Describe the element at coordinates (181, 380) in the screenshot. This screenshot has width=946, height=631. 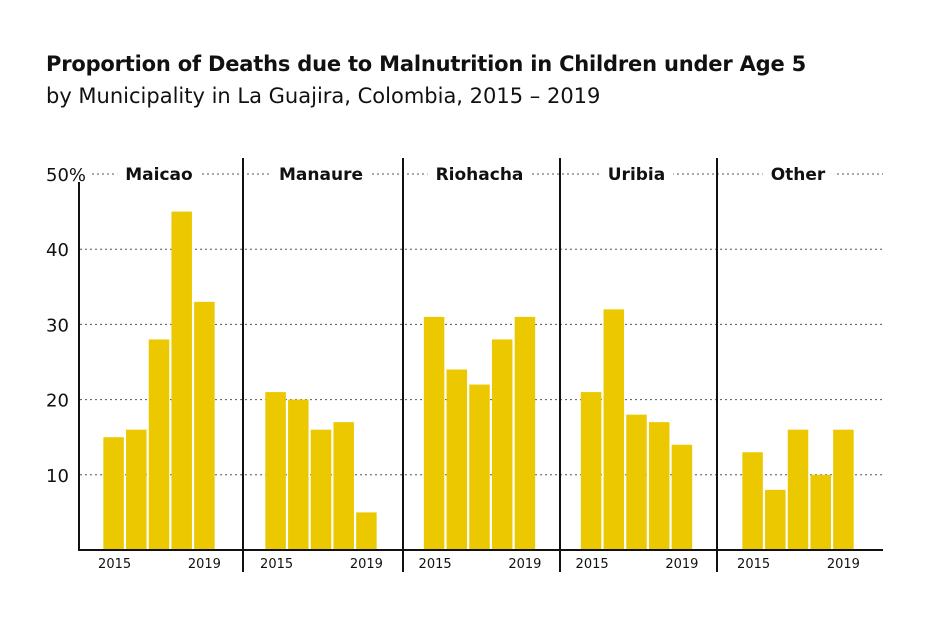
I see `bar-maicao-2018` at that location.